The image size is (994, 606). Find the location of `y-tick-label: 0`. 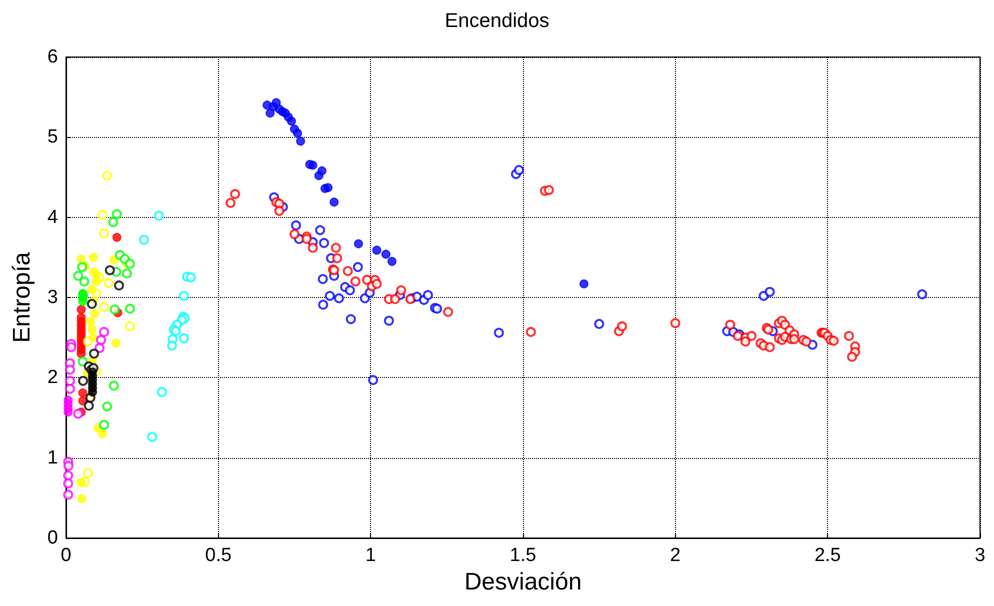

y-tick-label: 0 is located at coordinates (52, 538).